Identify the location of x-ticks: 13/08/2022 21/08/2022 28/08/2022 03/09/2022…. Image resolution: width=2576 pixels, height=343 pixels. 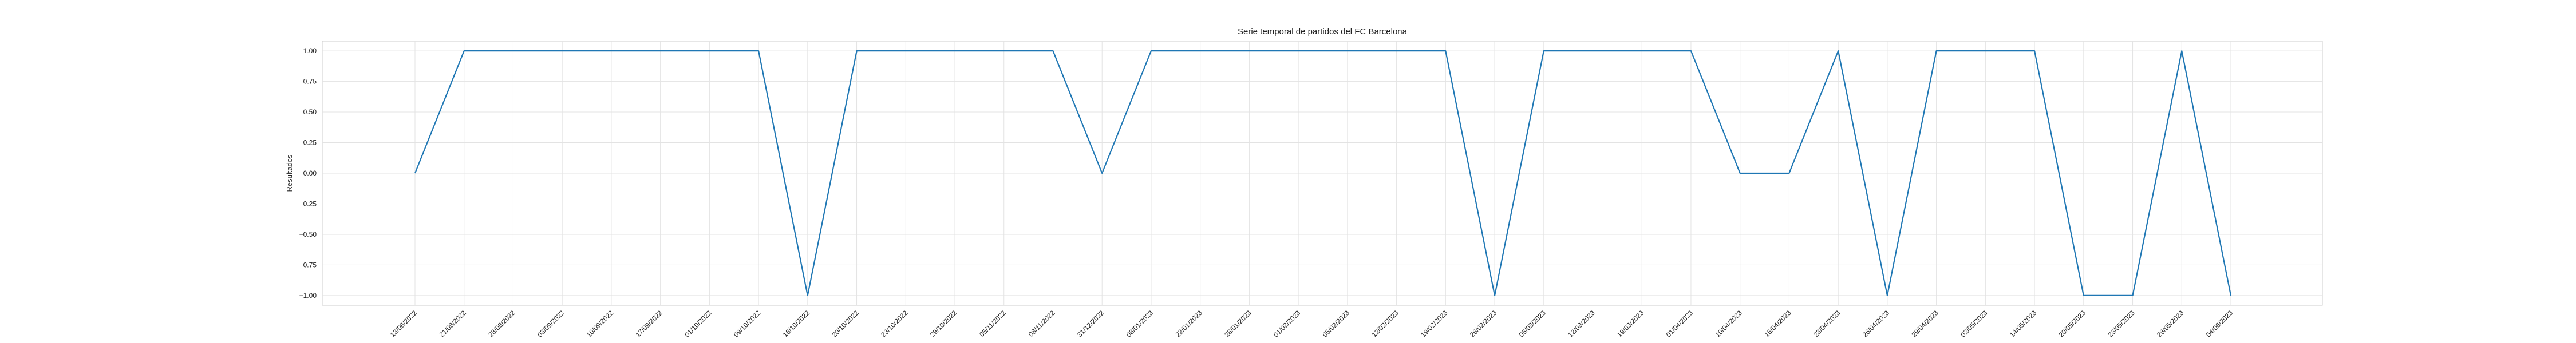
(1312, 324).